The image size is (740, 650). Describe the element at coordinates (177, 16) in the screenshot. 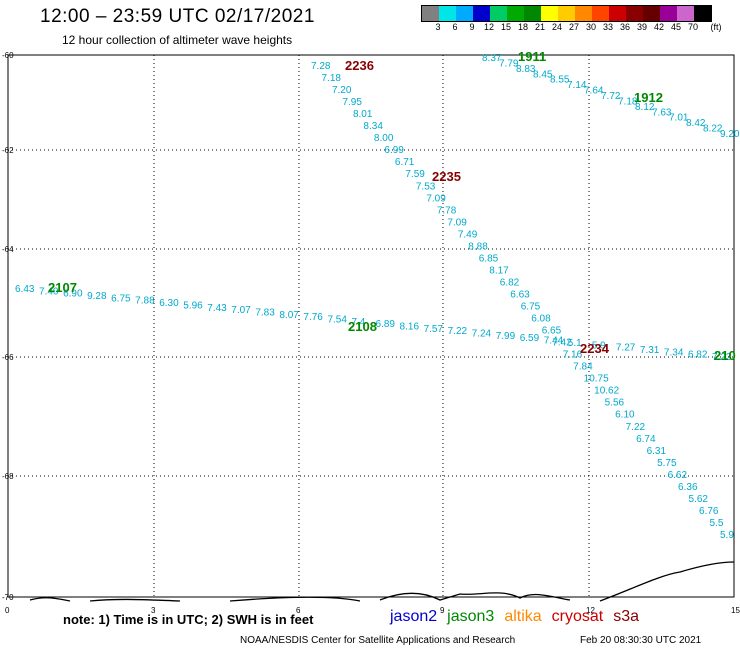

I see `map-title: 12:00 – 23:59 UTC 02/17/2021` at that location.